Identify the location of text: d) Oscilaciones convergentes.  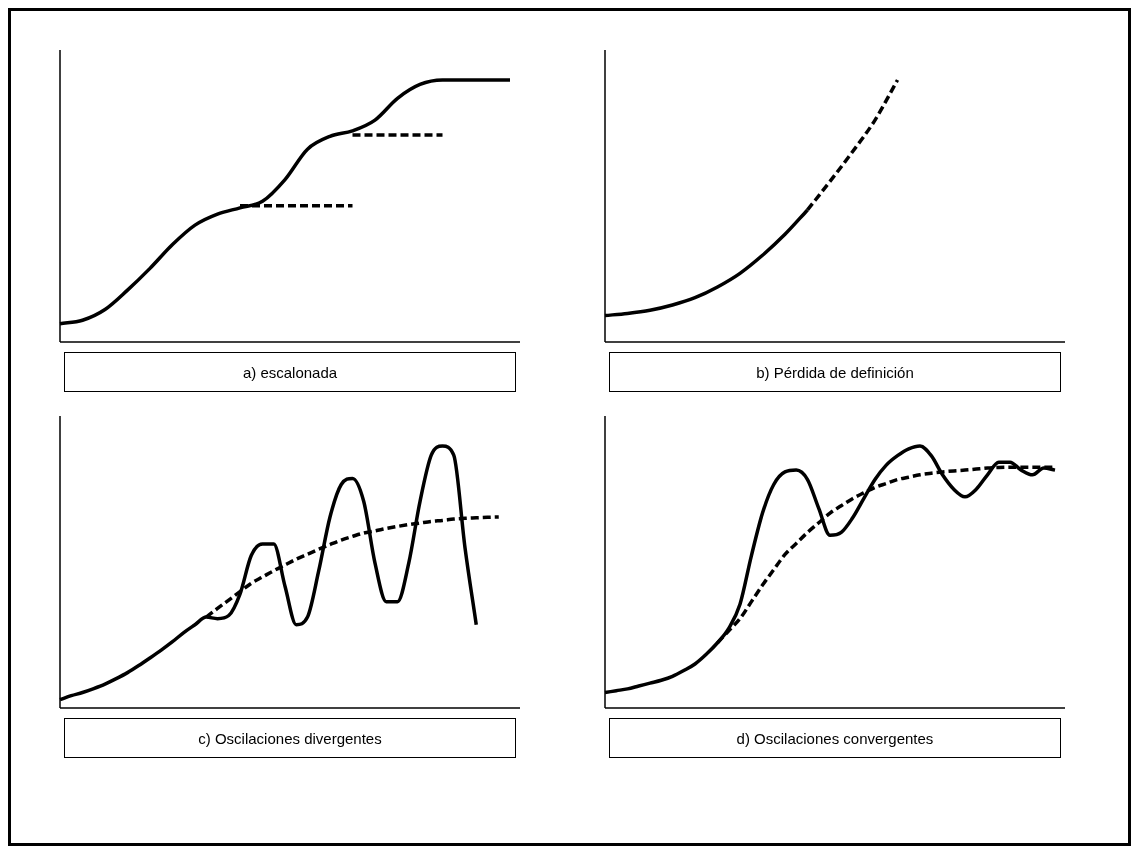
(835, 738).